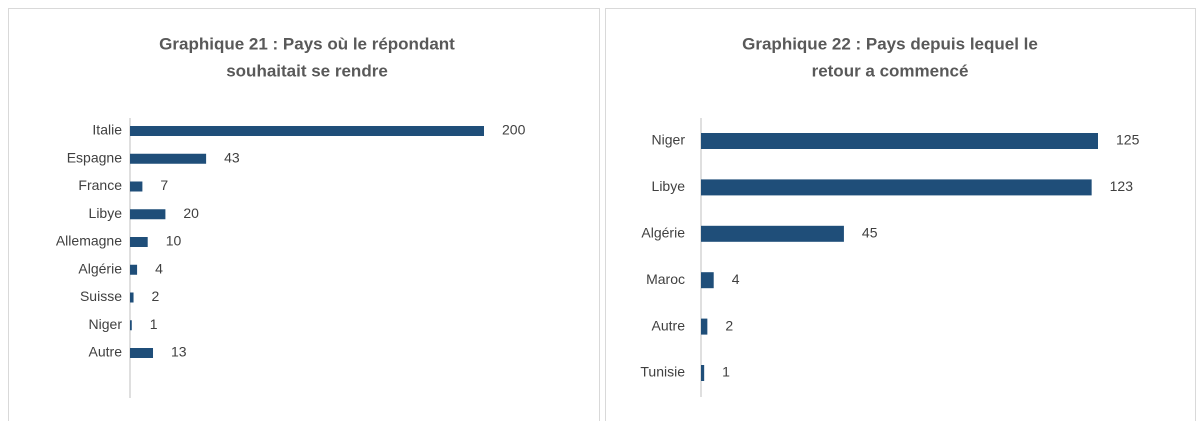 Image resolution: width=1203 pixels, height=421 pixels. I want to click on data-label: 10, so click(174, 241).